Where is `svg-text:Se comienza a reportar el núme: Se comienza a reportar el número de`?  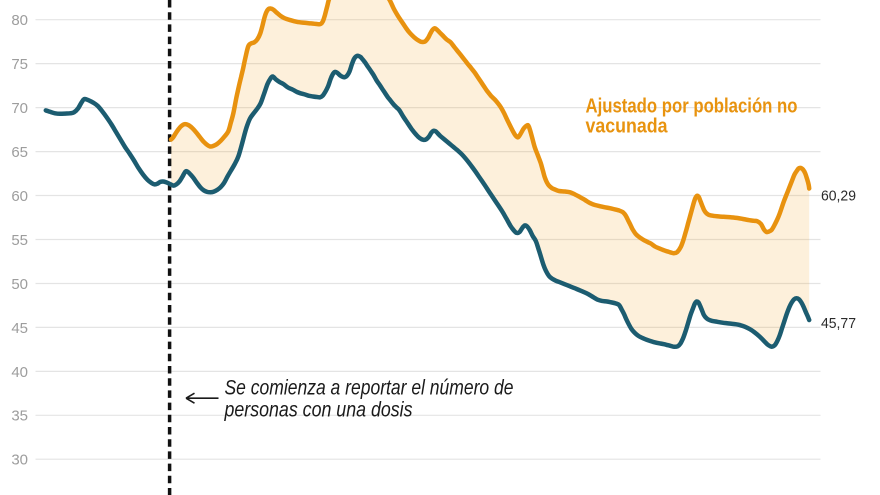
svg-text:Se comienza a reportar el núme: Se comienza a reportar el número de is located at coordinates (369, 388).